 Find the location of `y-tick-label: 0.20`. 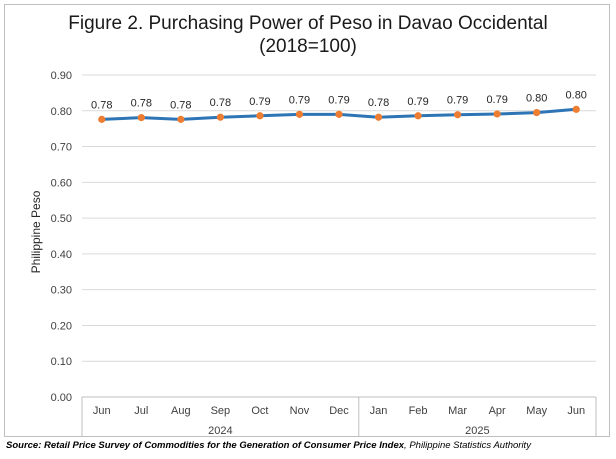

y-tick-label: 0.20 is located at coordinates (61, 326).